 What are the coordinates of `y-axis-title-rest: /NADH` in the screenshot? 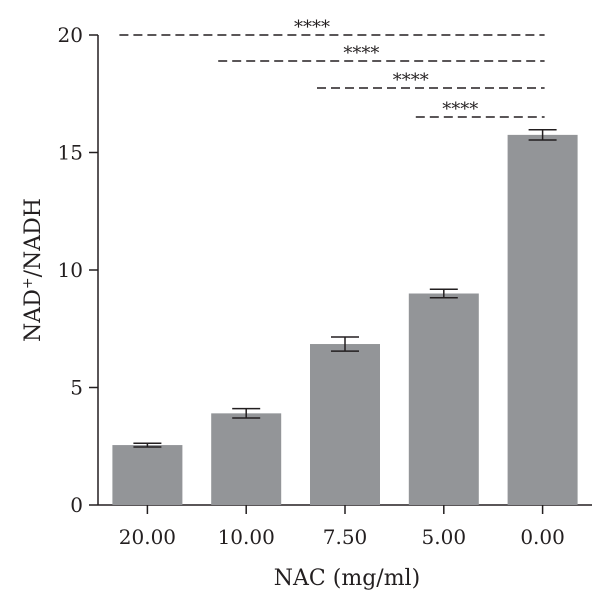 It's located at (33, 237).